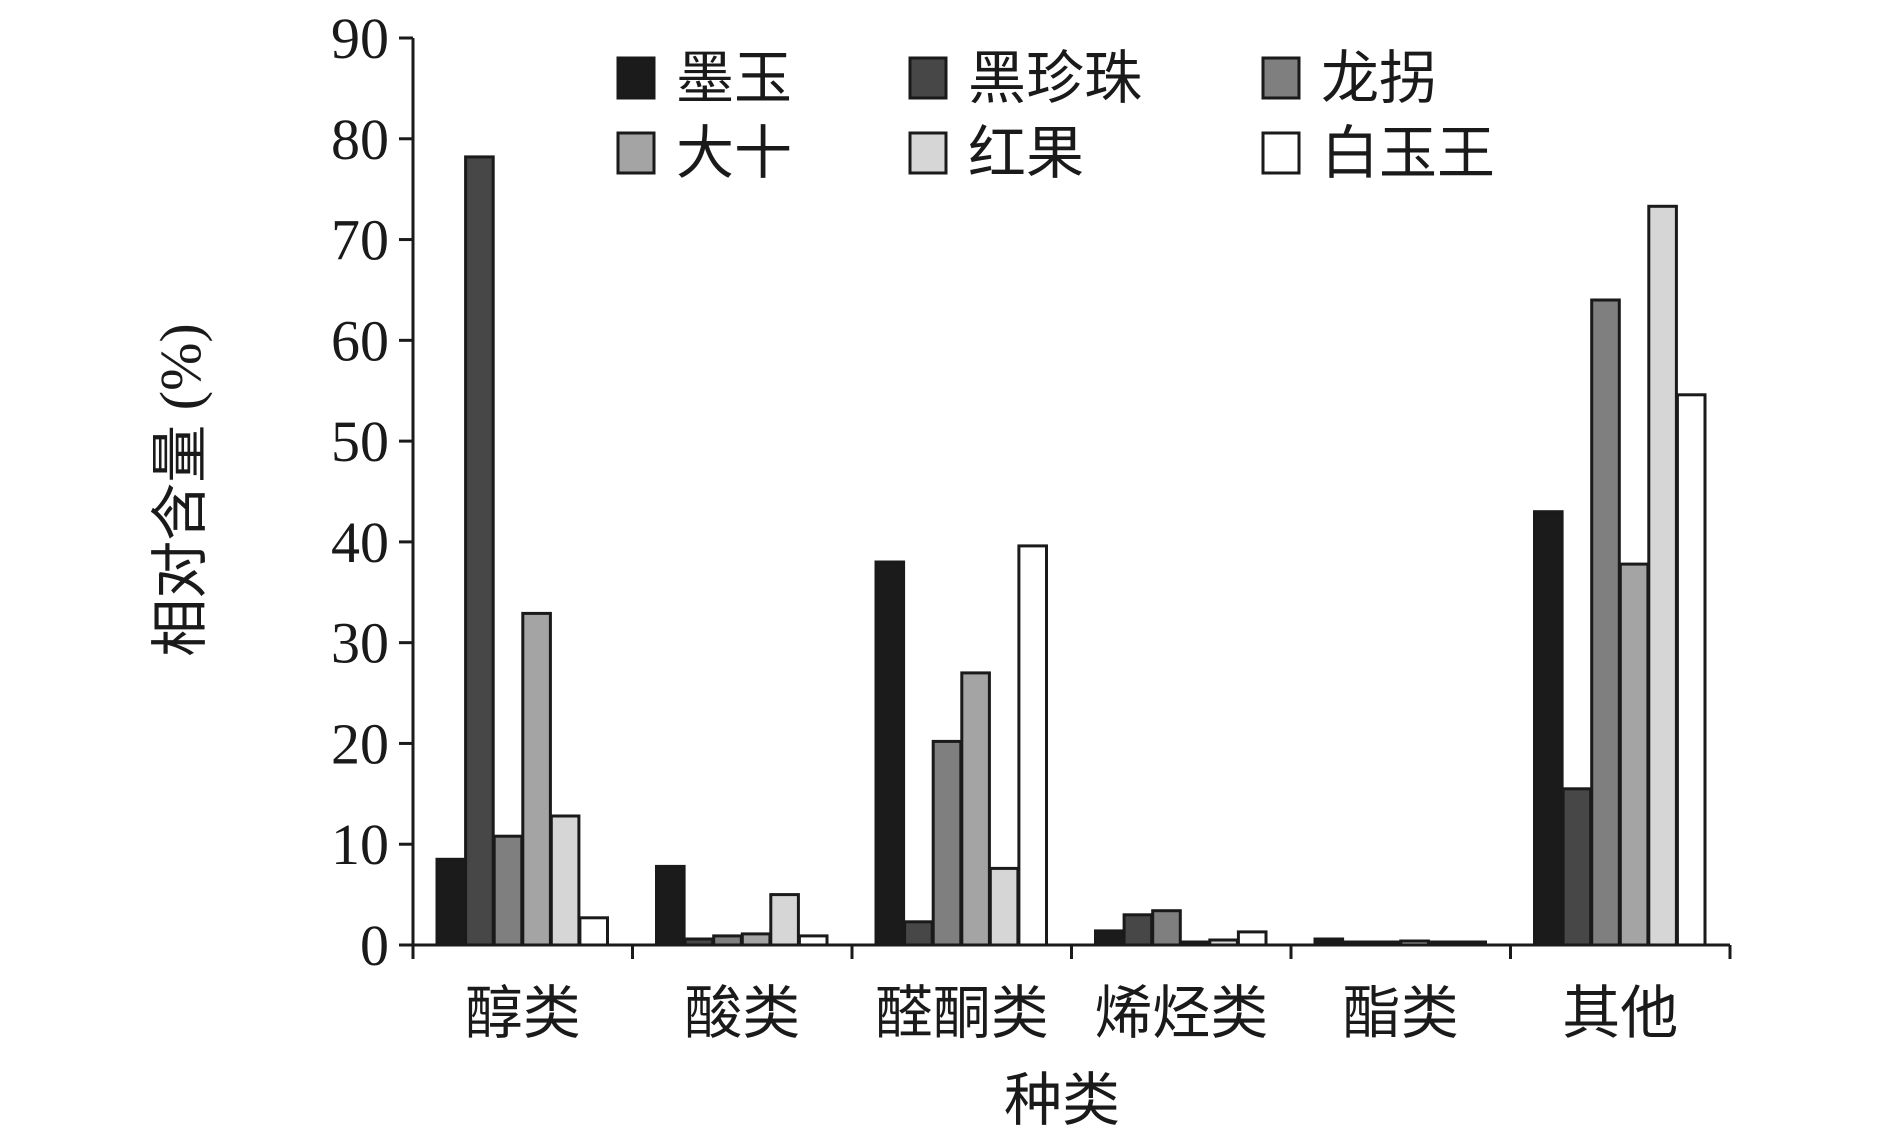 This screenshot has height=1143, width=1890. I want to click on legend-label: 墨玉, so click(734, 78).